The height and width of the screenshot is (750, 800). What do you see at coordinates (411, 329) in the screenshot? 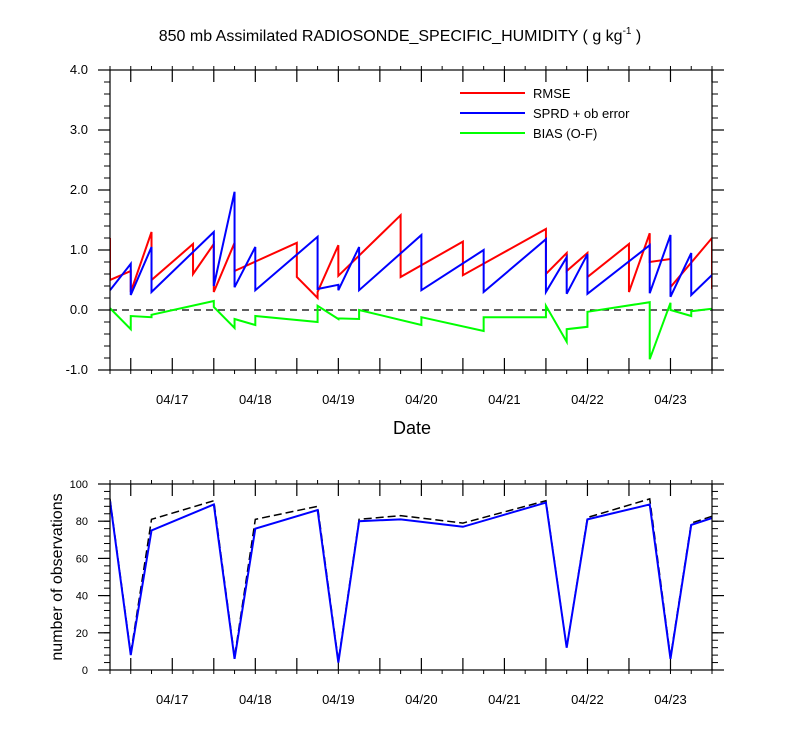
I see `series-line-bias-o-f` at bounding box center [411, 329].